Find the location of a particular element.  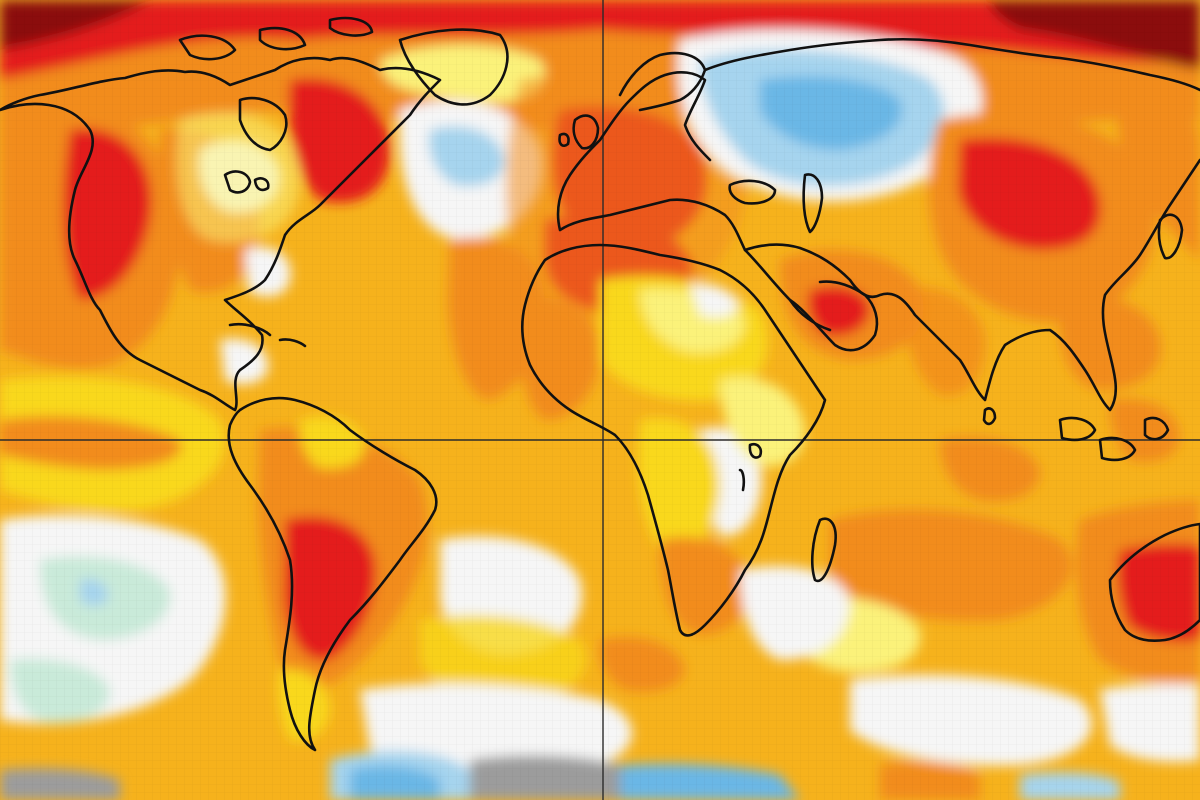

caribbean-coastline is located at coordinates (267, 335).